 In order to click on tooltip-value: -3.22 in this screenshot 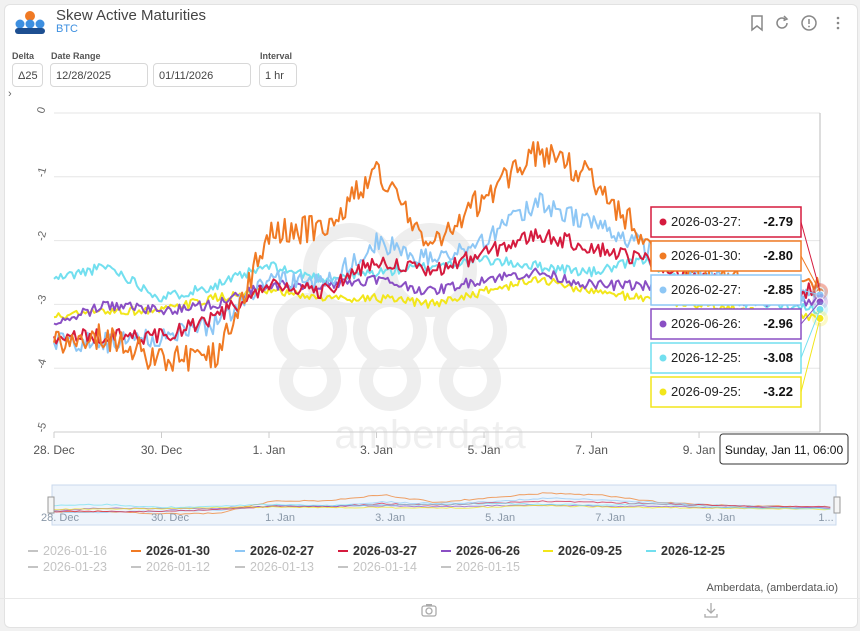, I will do `click(778, 391)`.